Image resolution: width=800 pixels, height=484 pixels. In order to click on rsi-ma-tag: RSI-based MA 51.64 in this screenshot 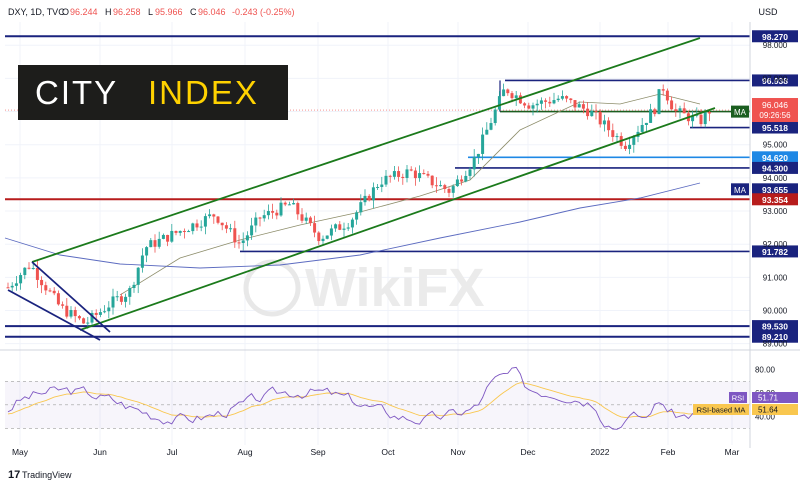, I will do `click(745, 409)`.